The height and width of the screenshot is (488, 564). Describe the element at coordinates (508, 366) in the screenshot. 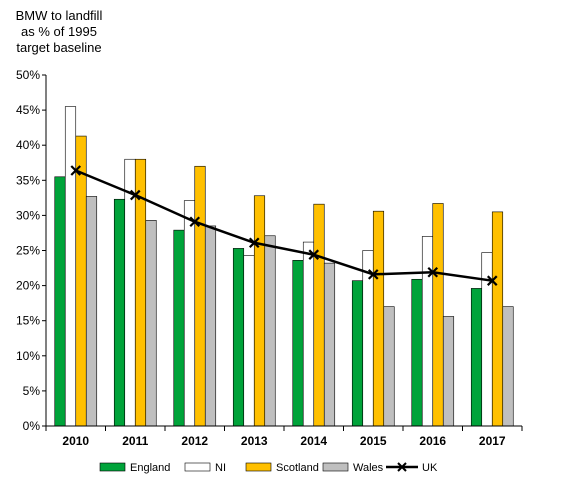

I see `bar-wales-2017` at that location.